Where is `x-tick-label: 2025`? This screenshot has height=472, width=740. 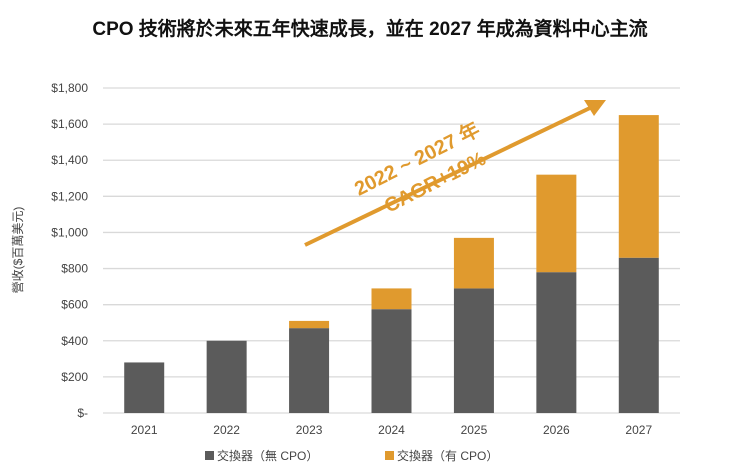
x-tick-label: 2025 is located at coordinates (474, 430).